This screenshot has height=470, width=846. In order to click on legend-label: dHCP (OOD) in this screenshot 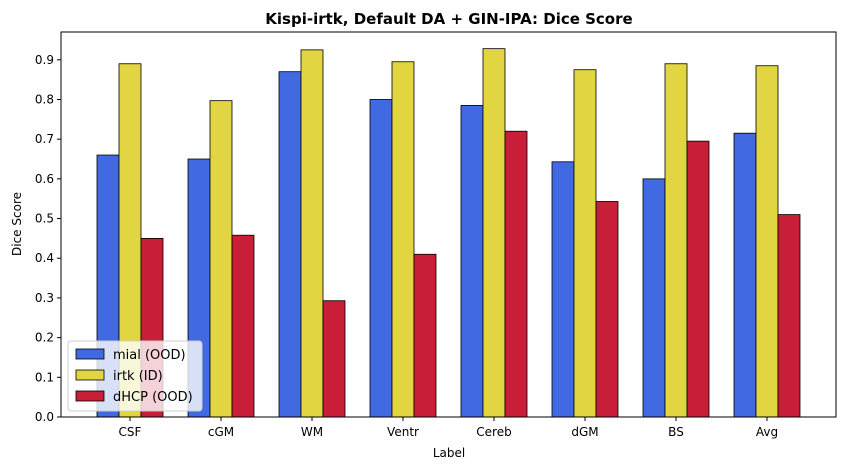, I will do `click(153, 397)`.